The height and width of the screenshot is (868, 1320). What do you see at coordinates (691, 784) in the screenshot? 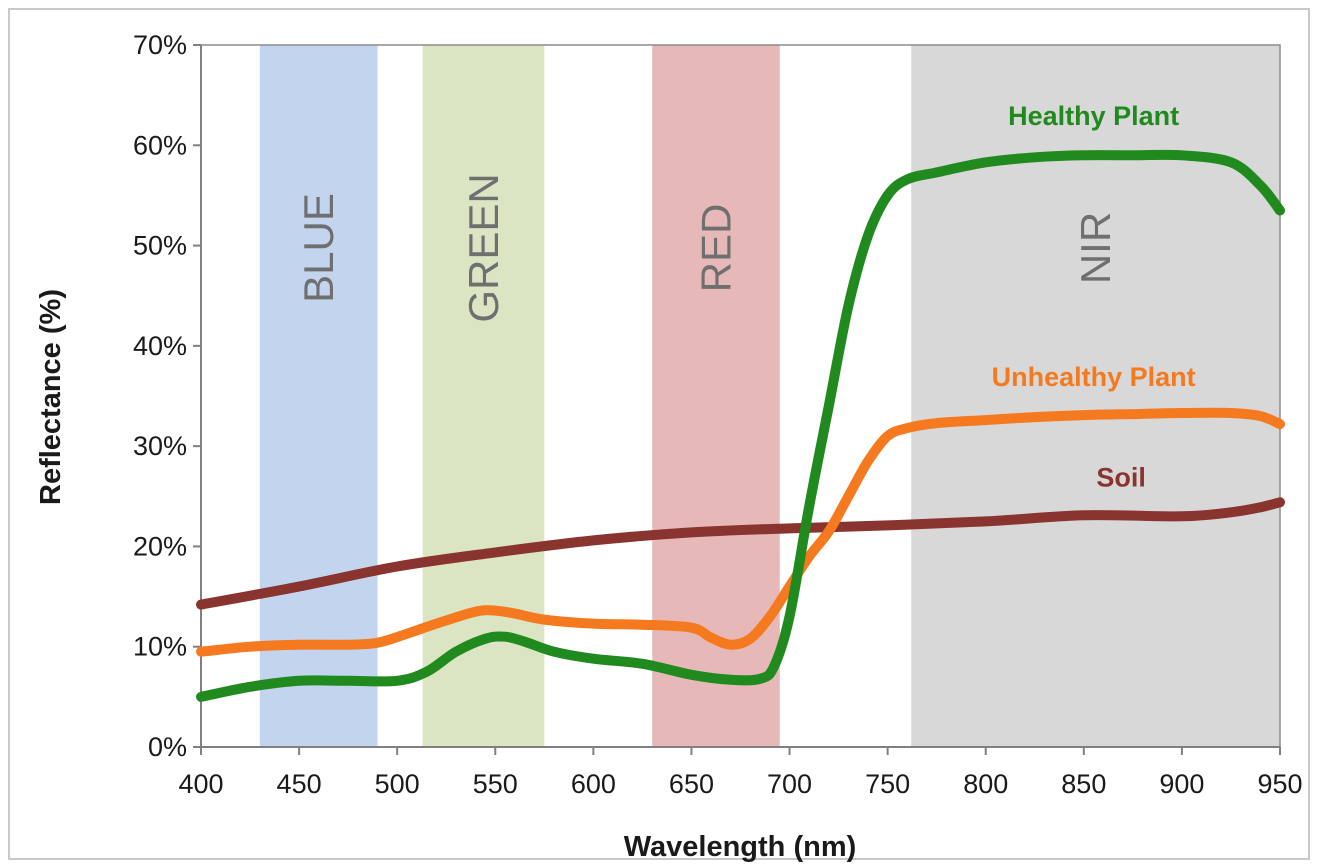
I see `x-tick-label: 650` at bounding box center [691, 784].